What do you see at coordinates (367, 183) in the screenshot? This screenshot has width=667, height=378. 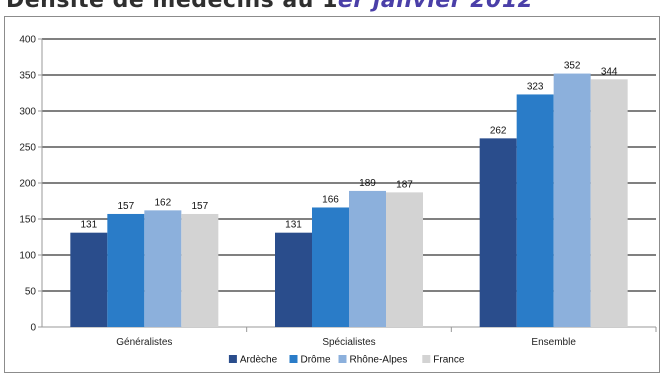 I see `data-label: 189` at bounding box center [367, 183].